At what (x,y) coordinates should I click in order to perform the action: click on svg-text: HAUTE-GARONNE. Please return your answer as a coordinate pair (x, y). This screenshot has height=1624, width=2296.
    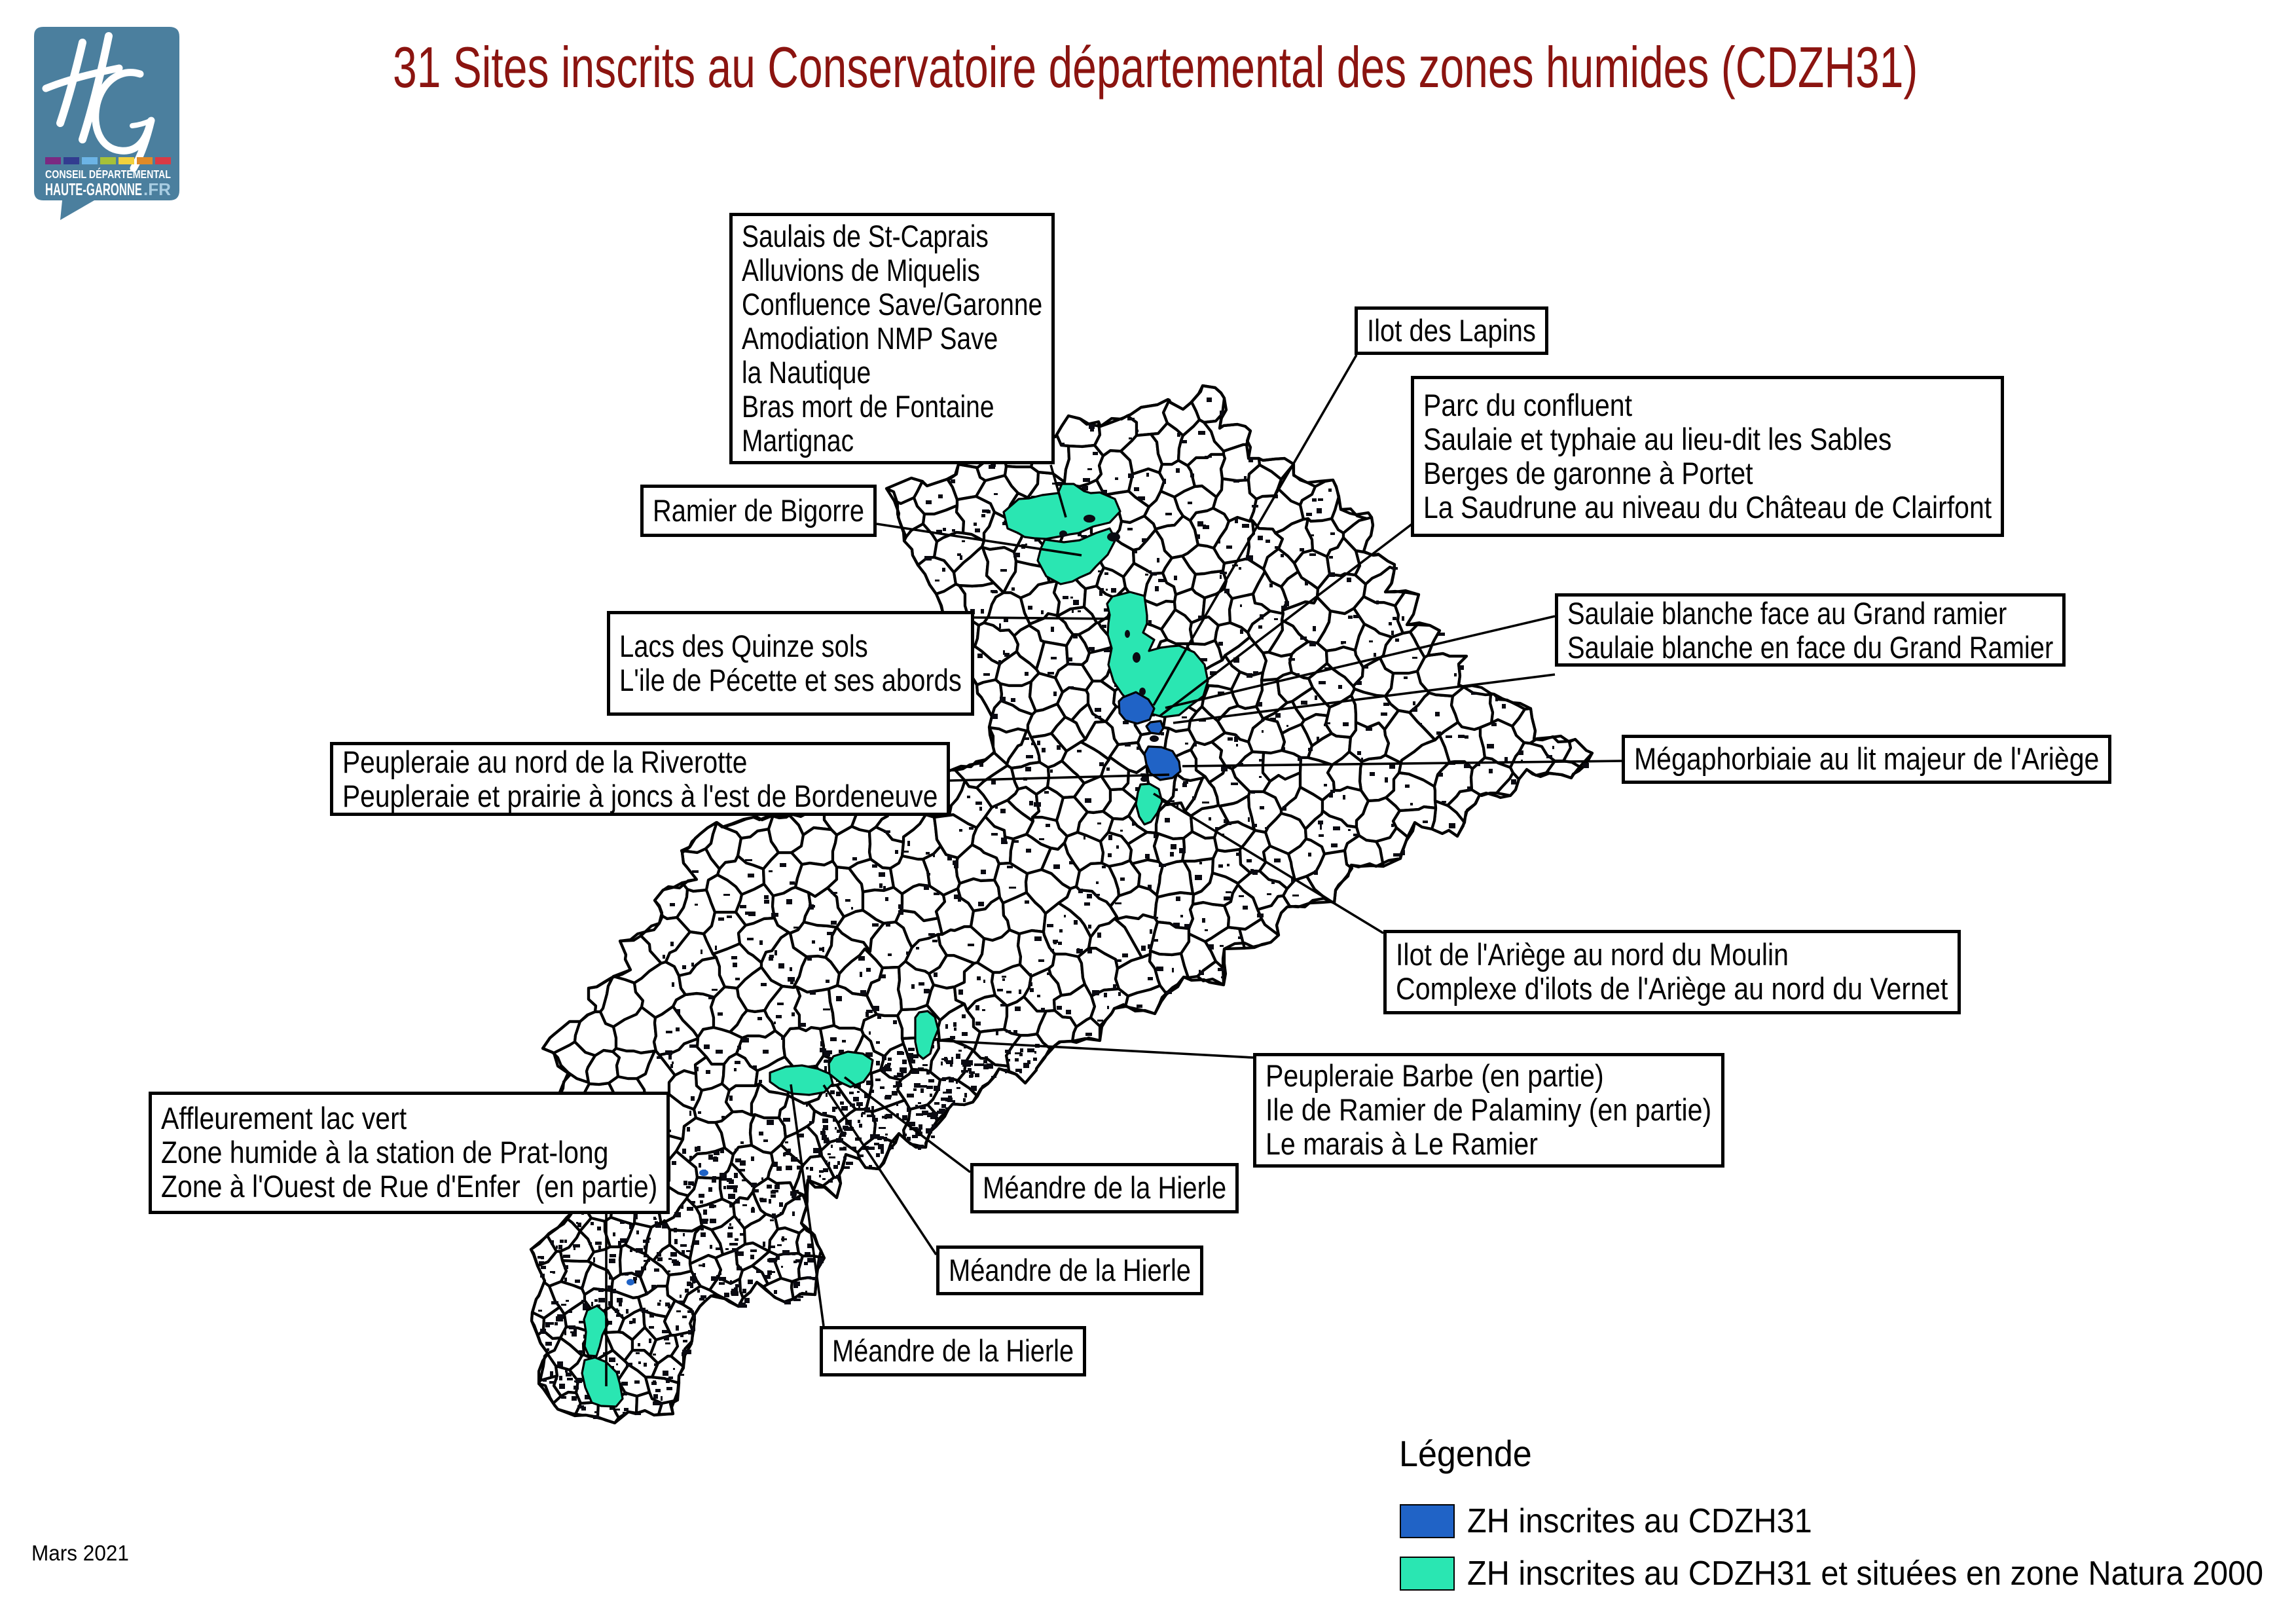
    Looking at the image, I should click on (93, 189).